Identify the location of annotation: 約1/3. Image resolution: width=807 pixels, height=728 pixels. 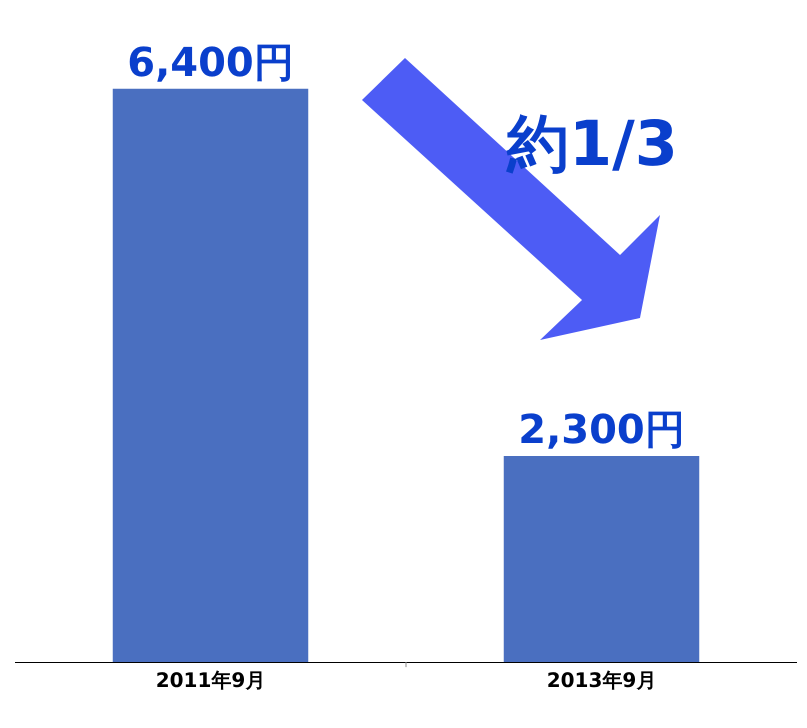
(591, 143).